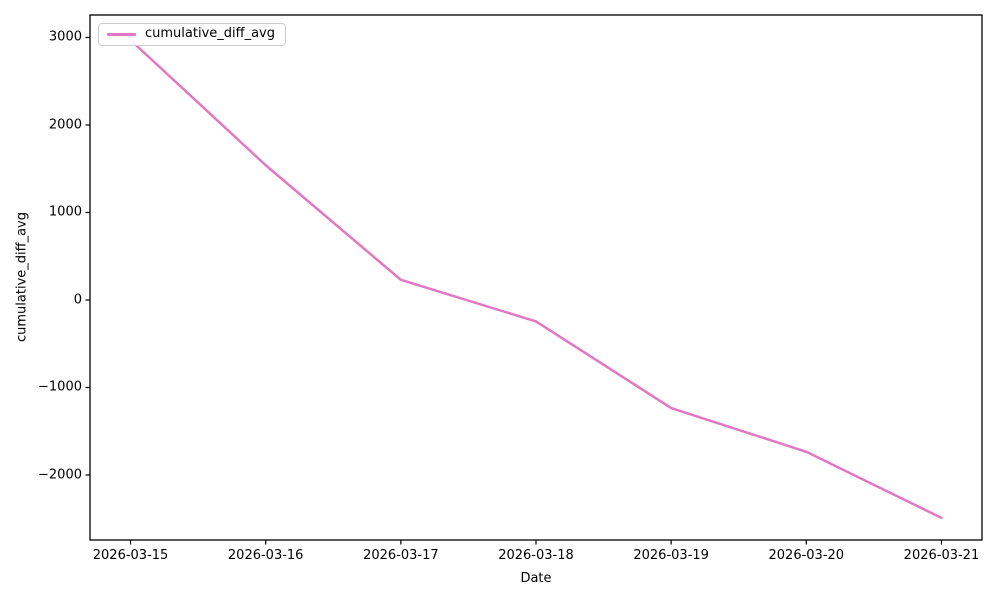 Image resolution: width=1000 pixels, height=600 pixels. I want to click on y-tick-label: 2000, so click(65, 125).